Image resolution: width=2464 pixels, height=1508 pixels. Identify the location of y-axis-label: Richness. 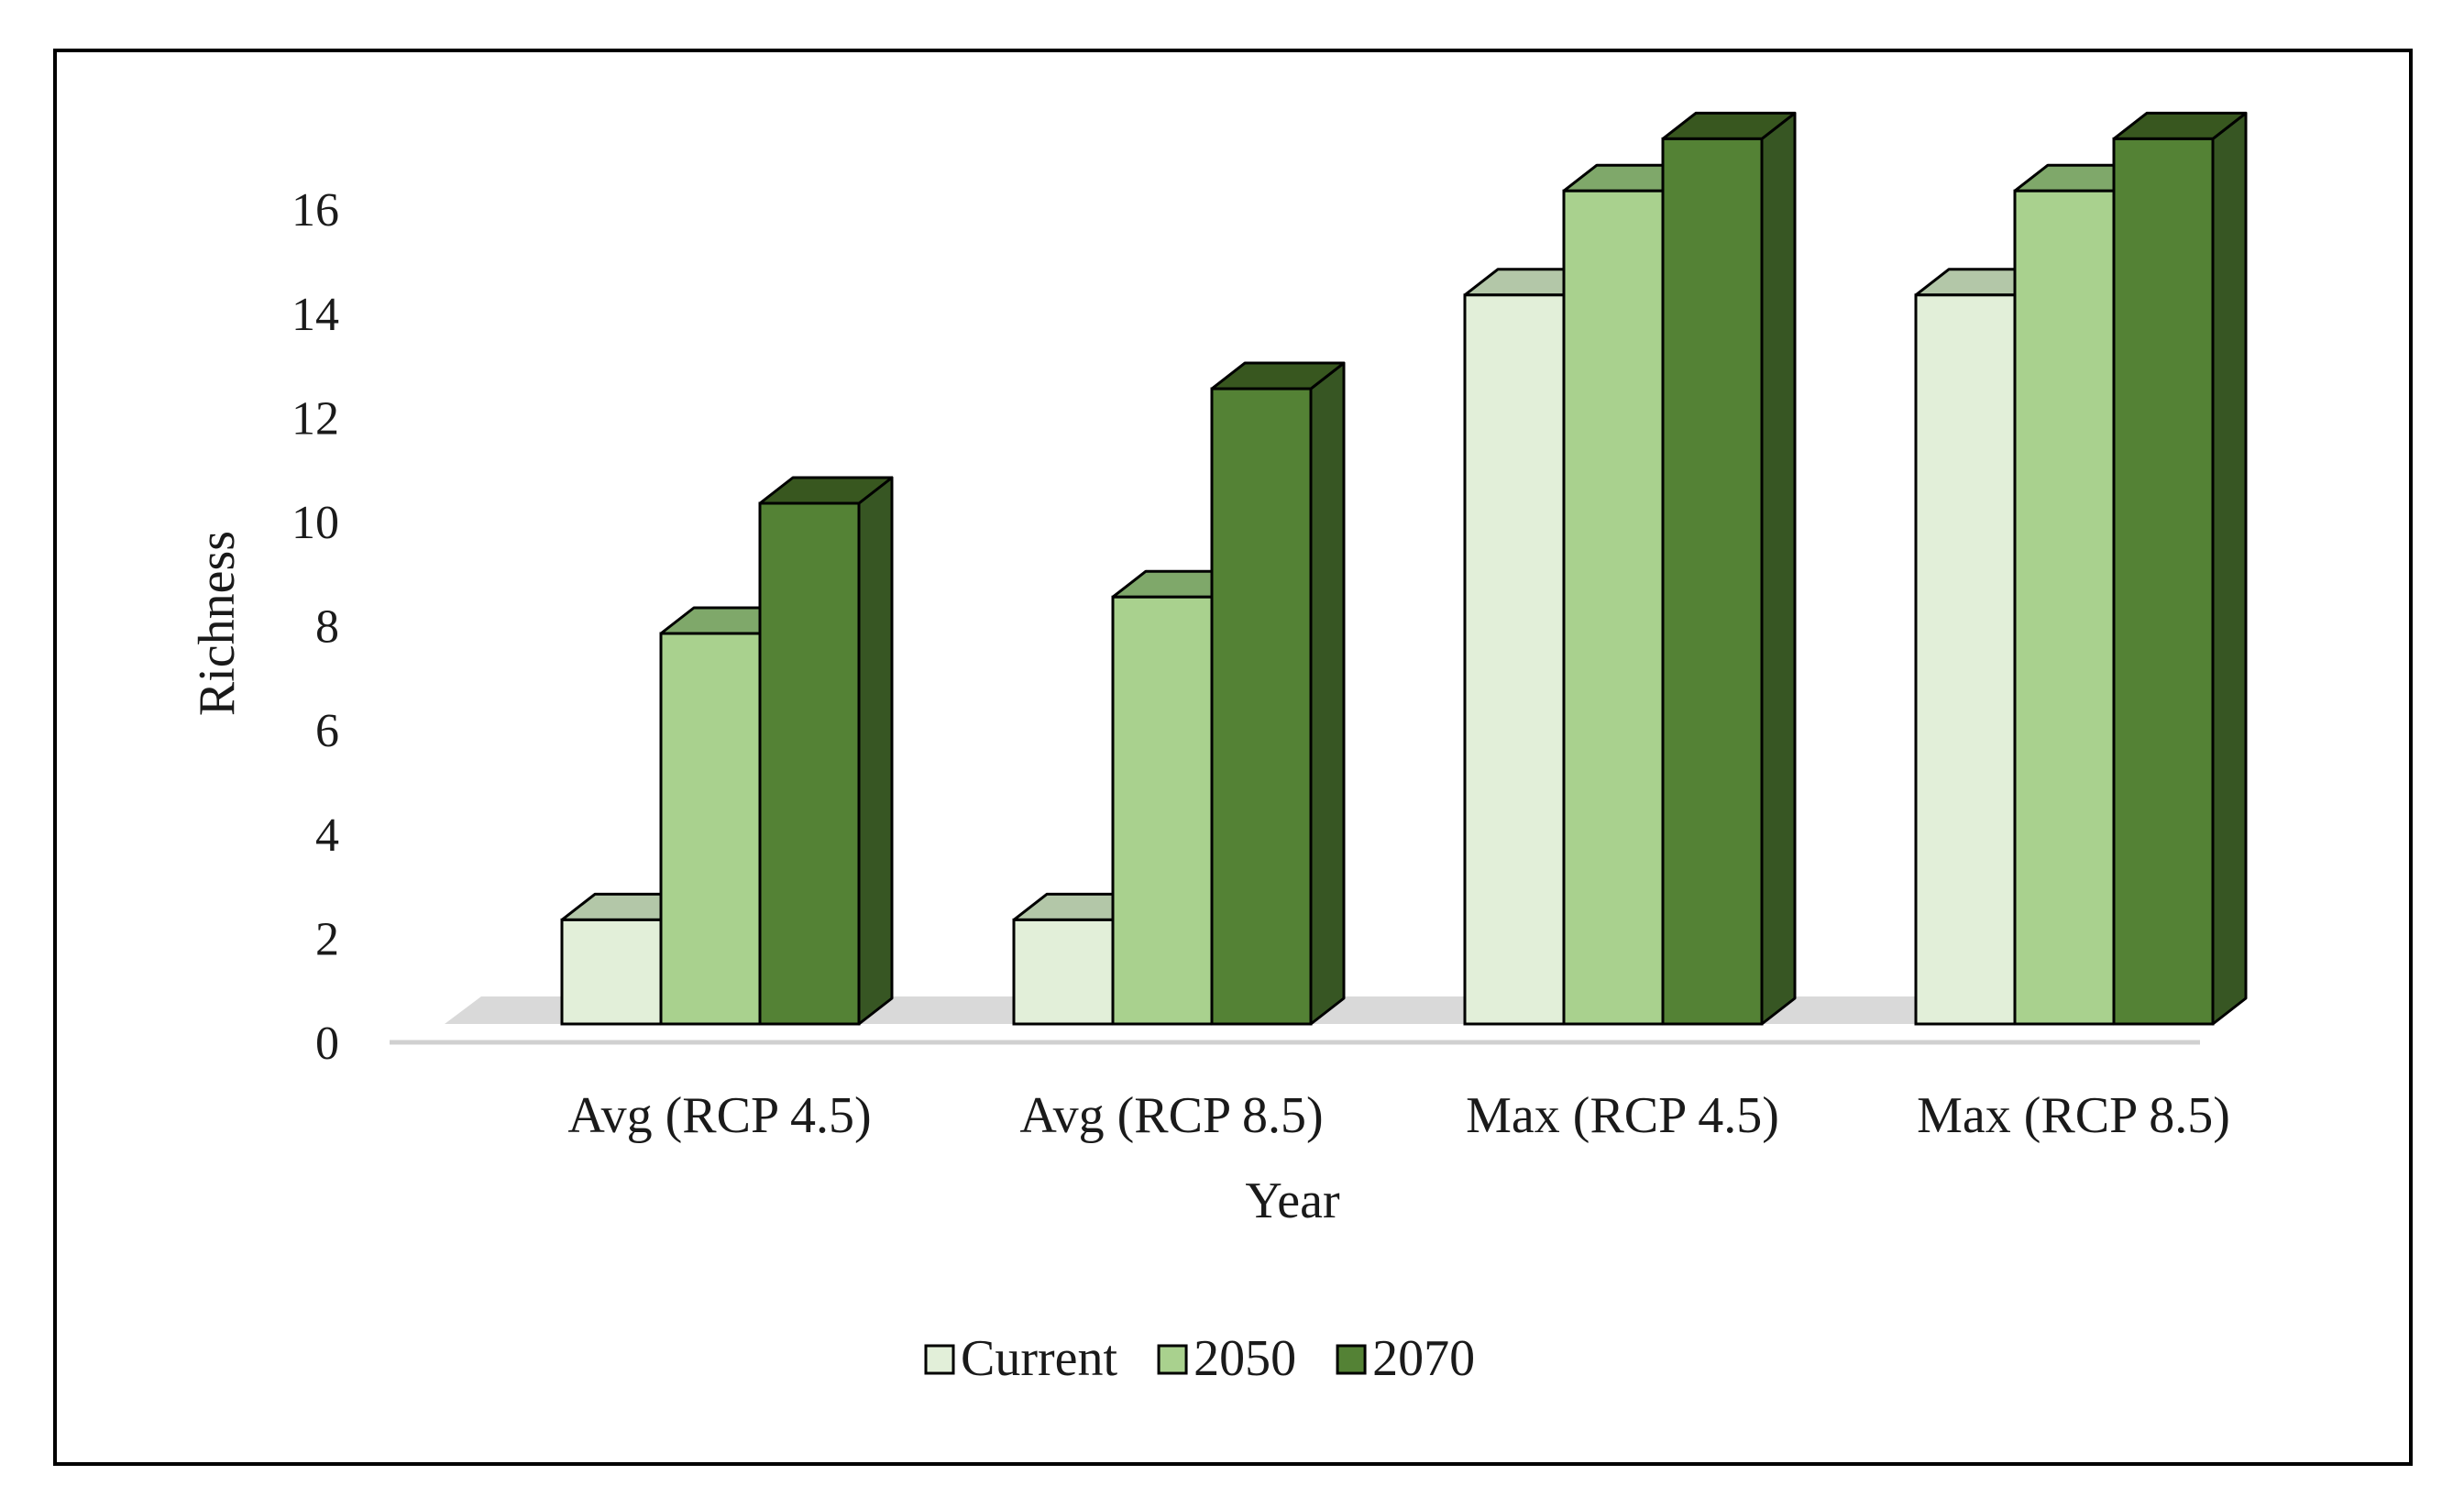
(217, 623).